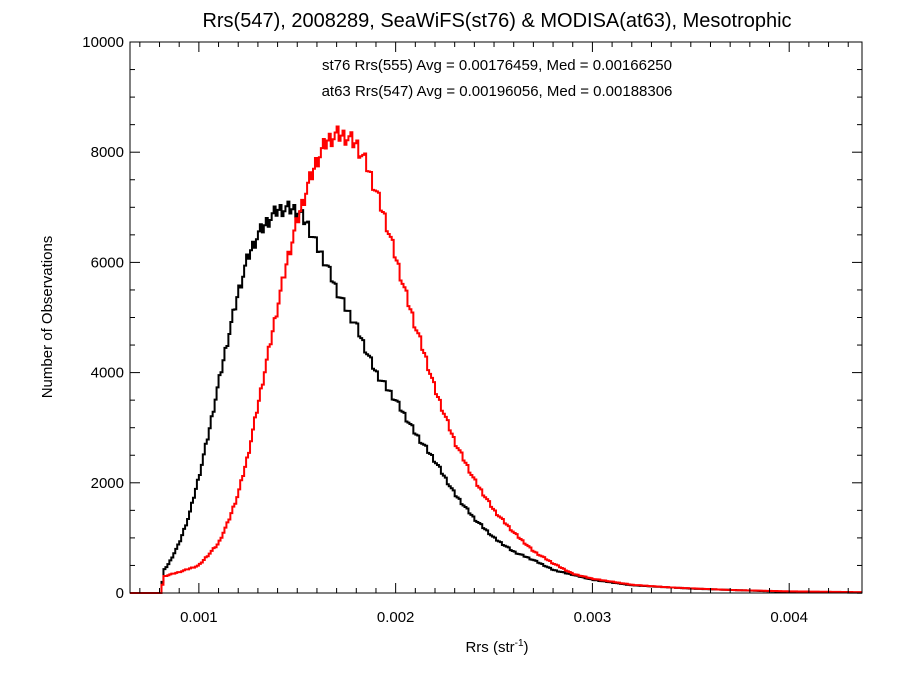  I want to click on x-axis-label: Rrs (str-1), so click(496, 647).